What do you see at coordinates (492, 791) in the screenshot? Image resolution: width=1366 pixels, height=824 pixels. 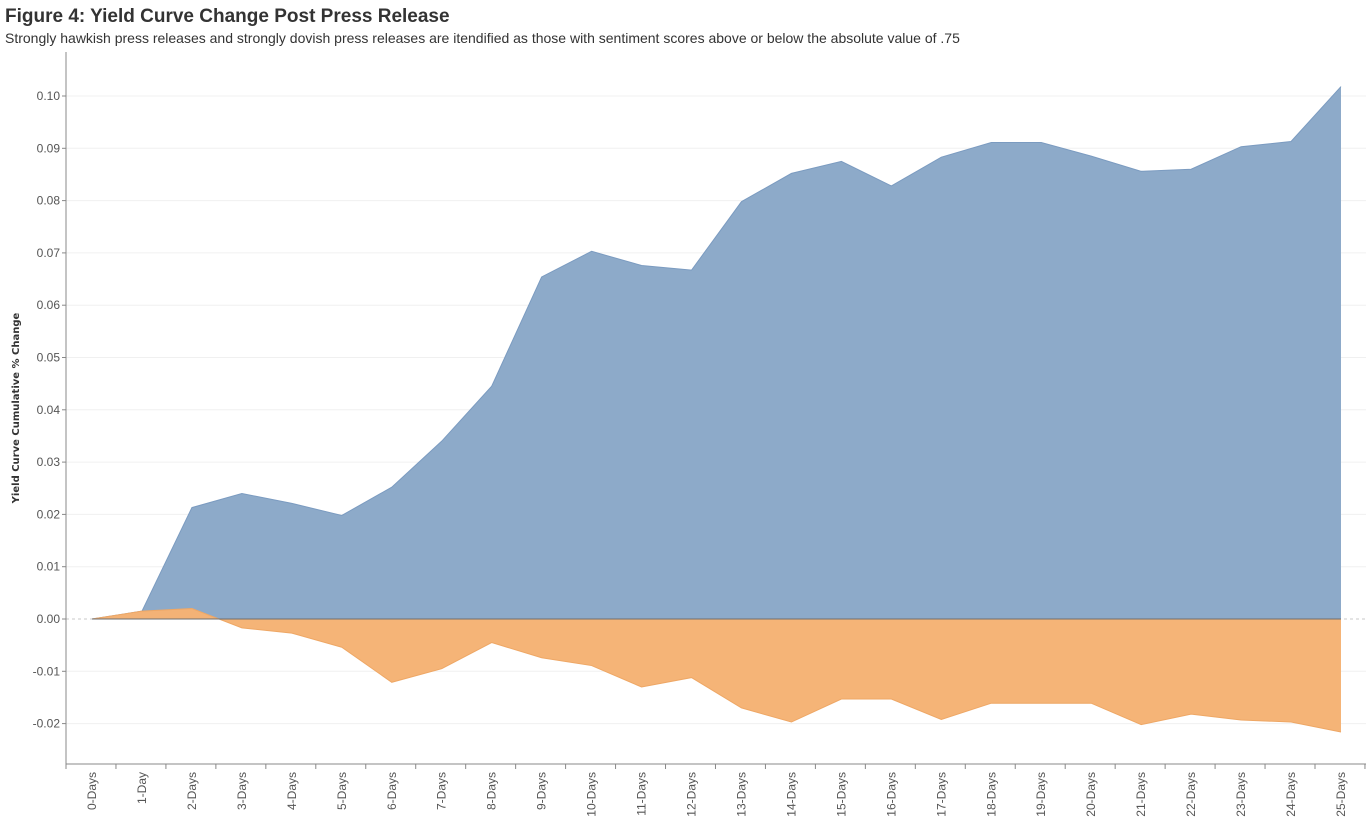 I see `x-tick-label: 8-Days` at bounding box center [492, 791].